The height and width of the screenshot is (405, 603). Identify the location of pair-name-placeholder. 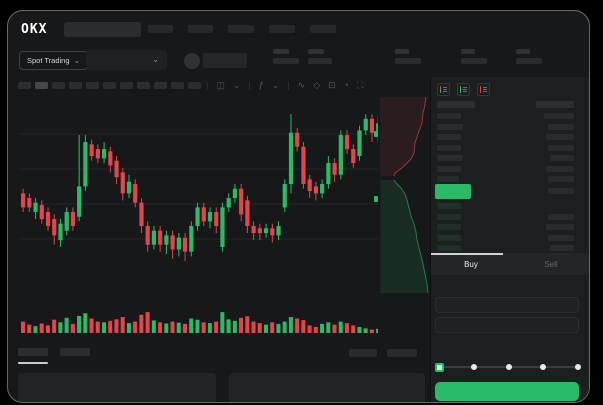
(225, 60).